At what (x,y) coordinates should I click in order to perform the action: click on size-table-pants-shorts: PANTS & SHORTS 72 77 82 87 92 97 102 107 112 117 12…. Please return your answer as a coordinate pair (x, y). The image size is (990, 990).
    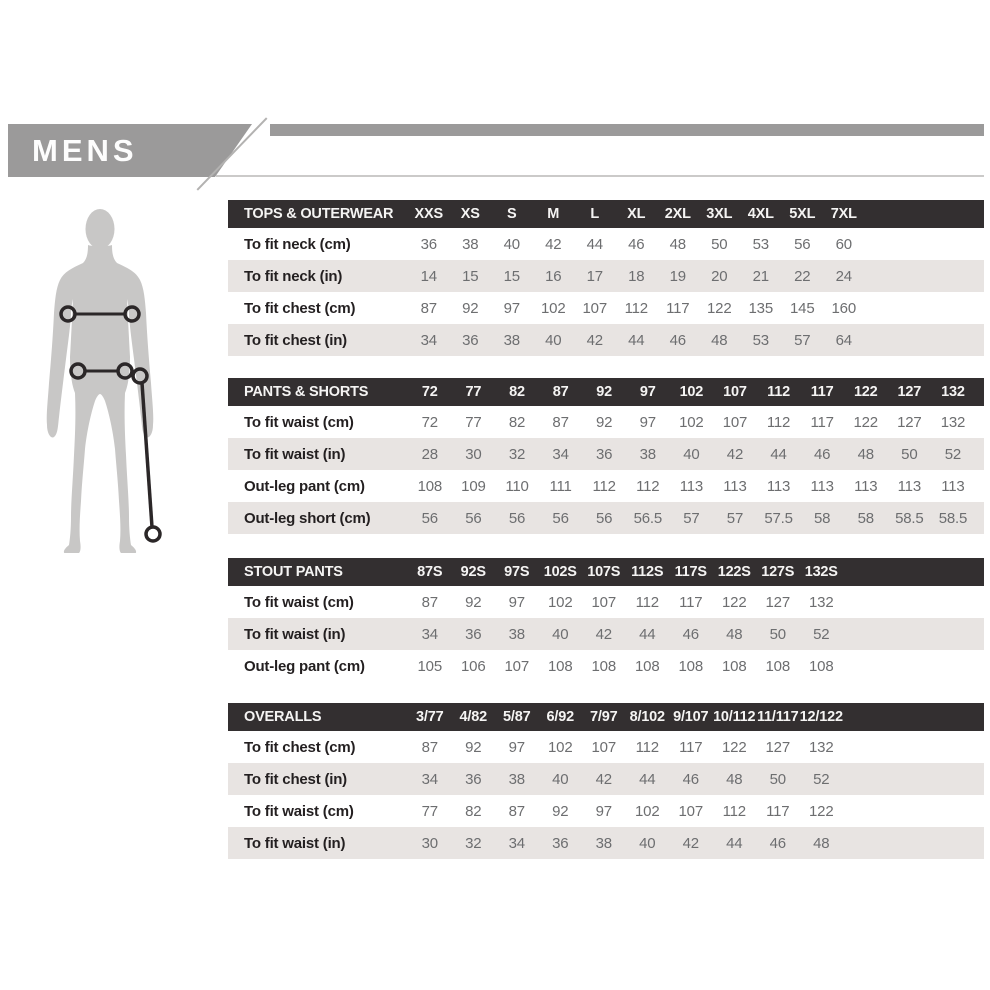
    Looking at the image, I should click on (606, 456).